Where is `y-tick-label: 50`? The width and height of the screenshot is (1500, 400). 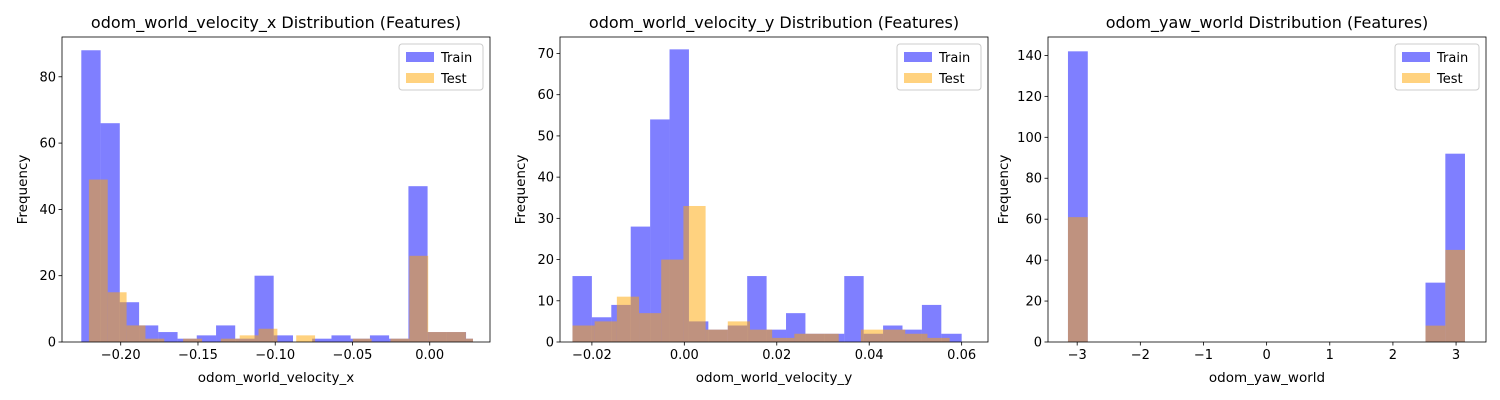 y-tick-label: 50 is located at coordinates (545, 136).